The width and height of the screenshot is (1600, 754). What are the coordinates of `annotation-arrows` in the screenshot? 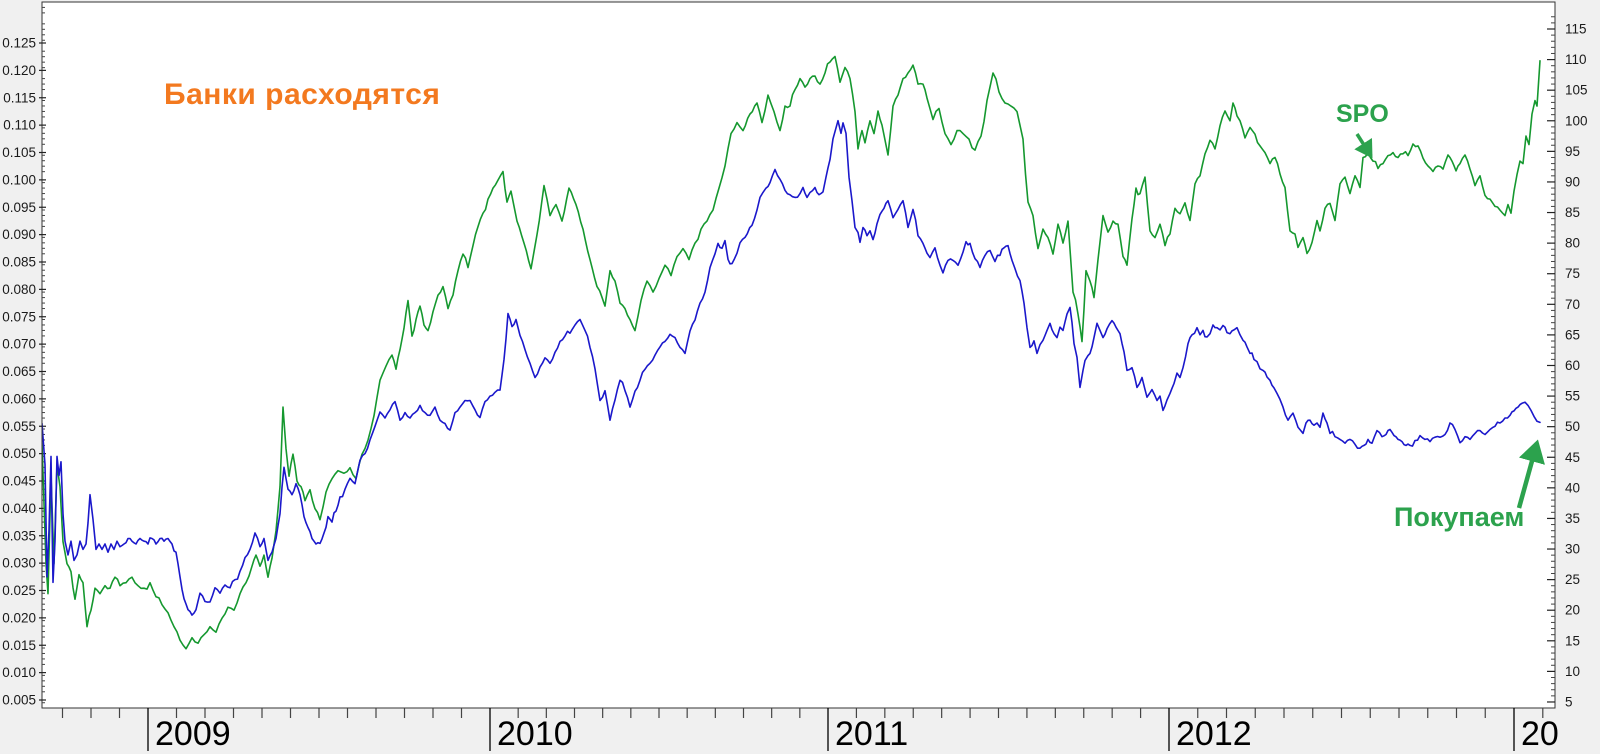 It's located at (1449, 321).